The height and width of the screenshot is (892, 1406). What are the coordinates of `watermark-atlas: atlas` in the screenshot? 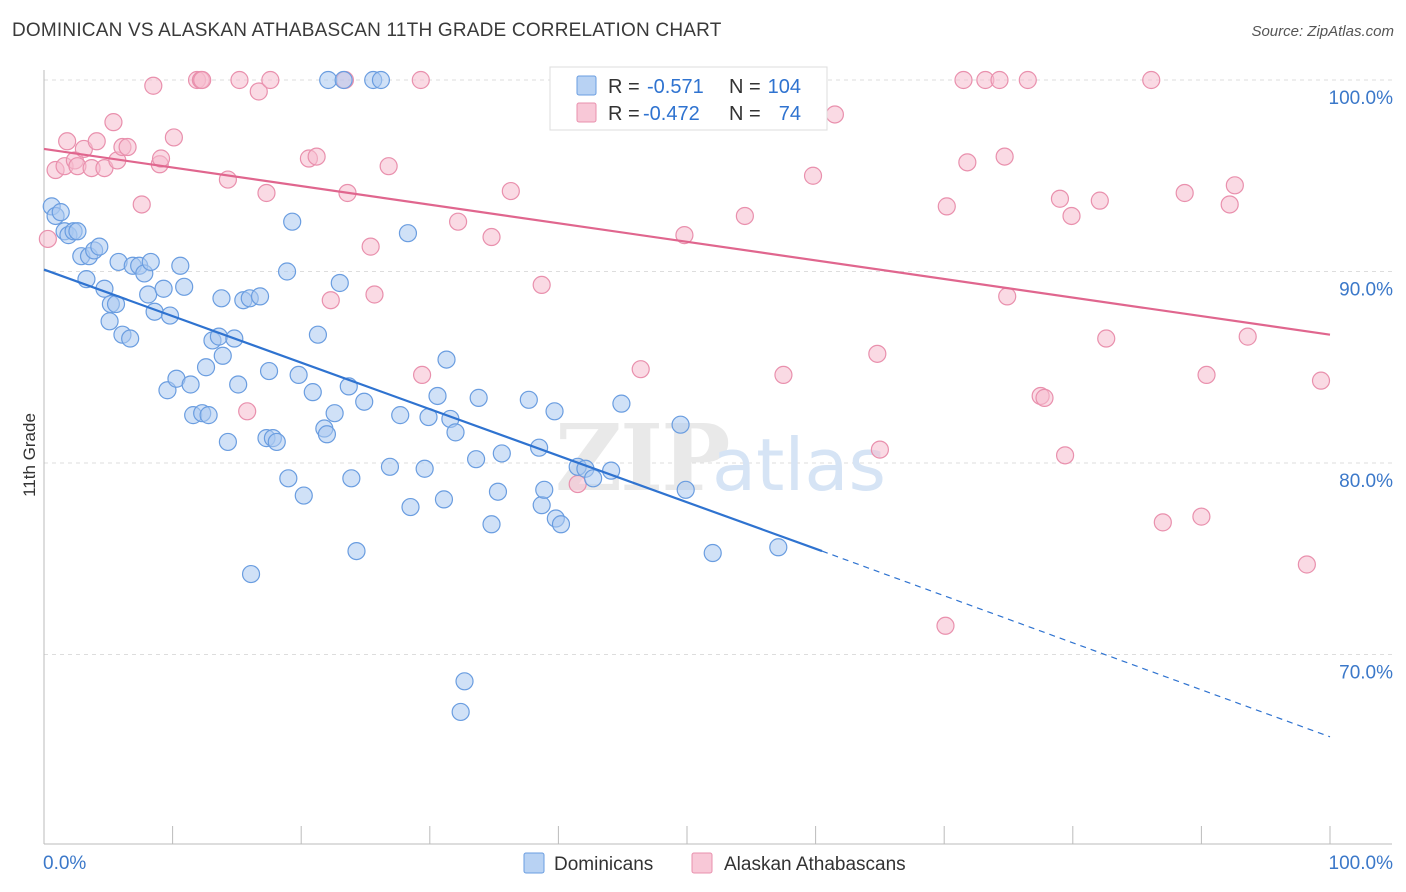 It's located at (799, 465).